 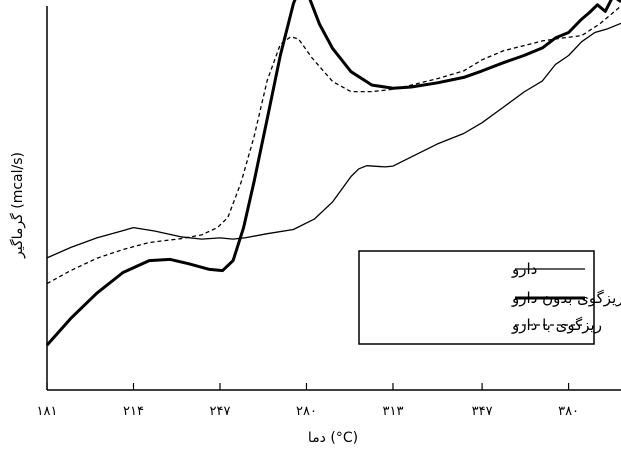 What do you see at coordinates (133, 411) in the screenshot?
I see `x-tick-label: ۲۱۴` at bounding box center [133, 411].